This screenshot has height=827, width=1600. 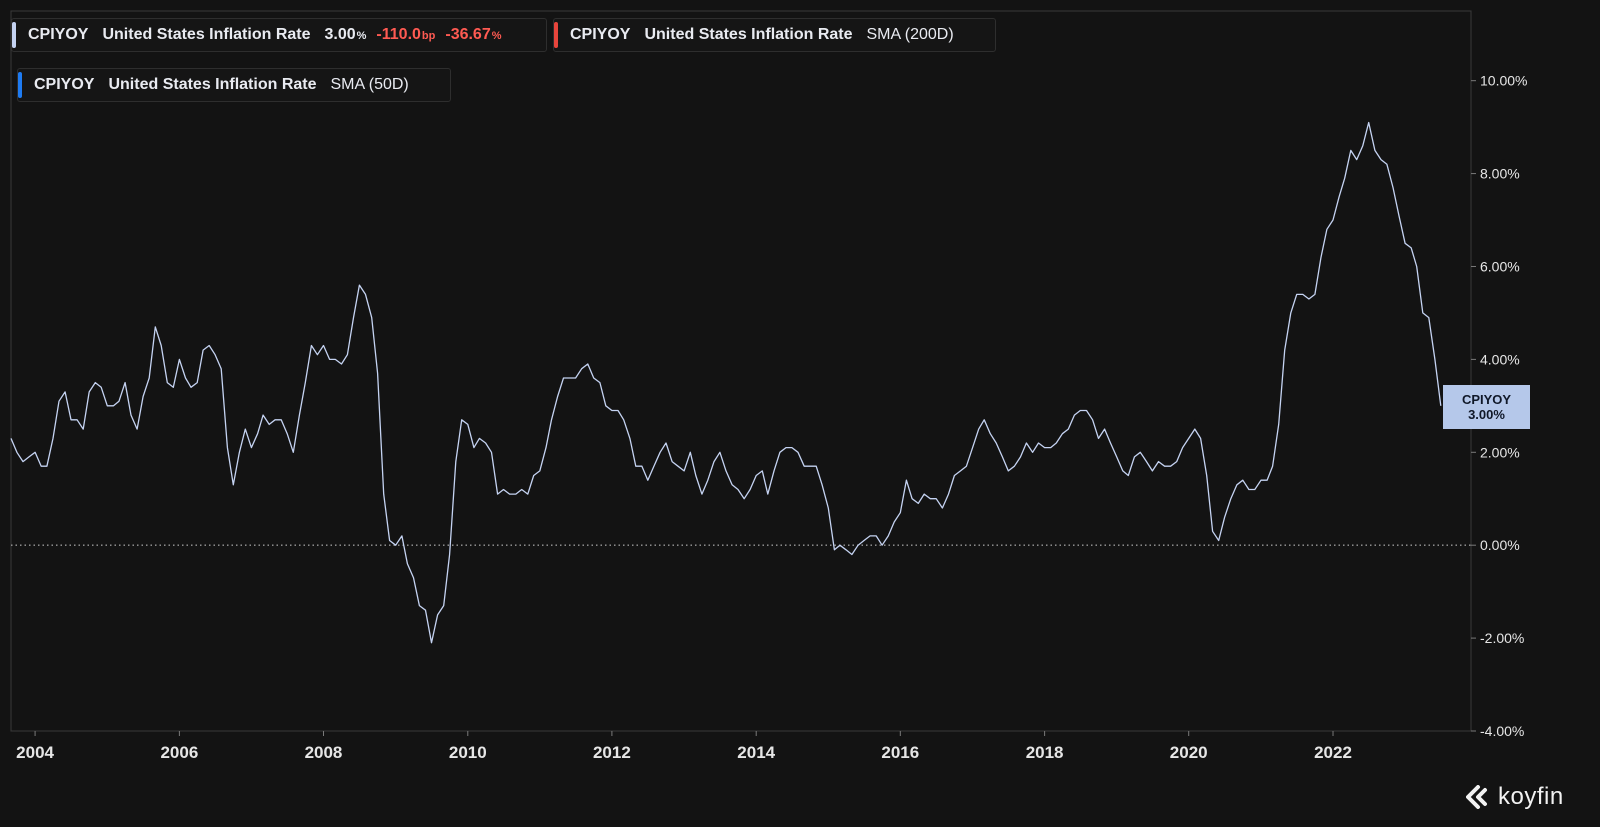 I want to click on x-tick-label: 2014, so click(x=756, y=752).